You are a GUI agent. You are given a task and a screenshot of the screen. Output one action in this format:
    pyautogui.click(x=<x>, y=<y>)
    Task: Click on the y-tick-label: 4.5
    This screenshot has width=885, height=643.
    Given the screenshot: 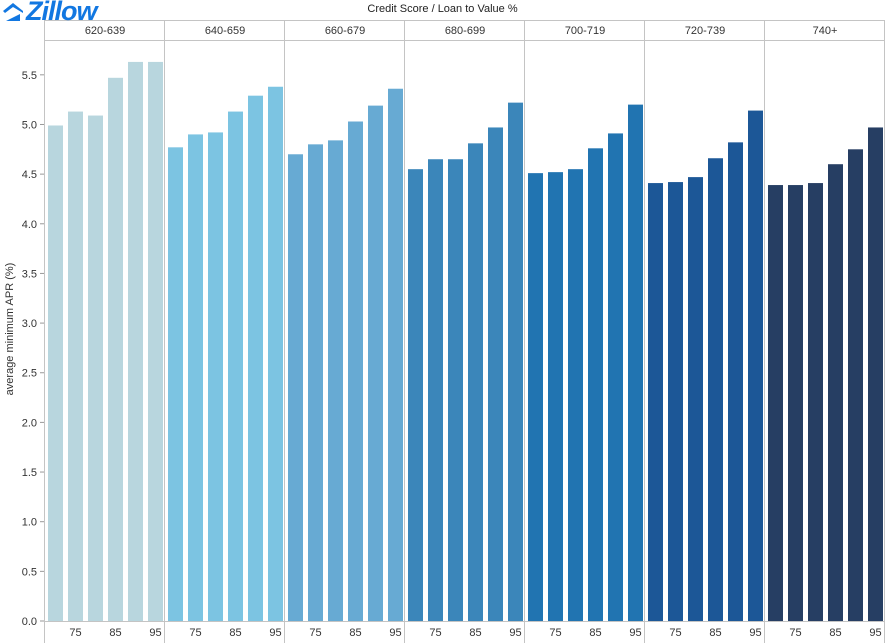 What is the action you would take?
    pyautogui.click(x=29, y=175)
    